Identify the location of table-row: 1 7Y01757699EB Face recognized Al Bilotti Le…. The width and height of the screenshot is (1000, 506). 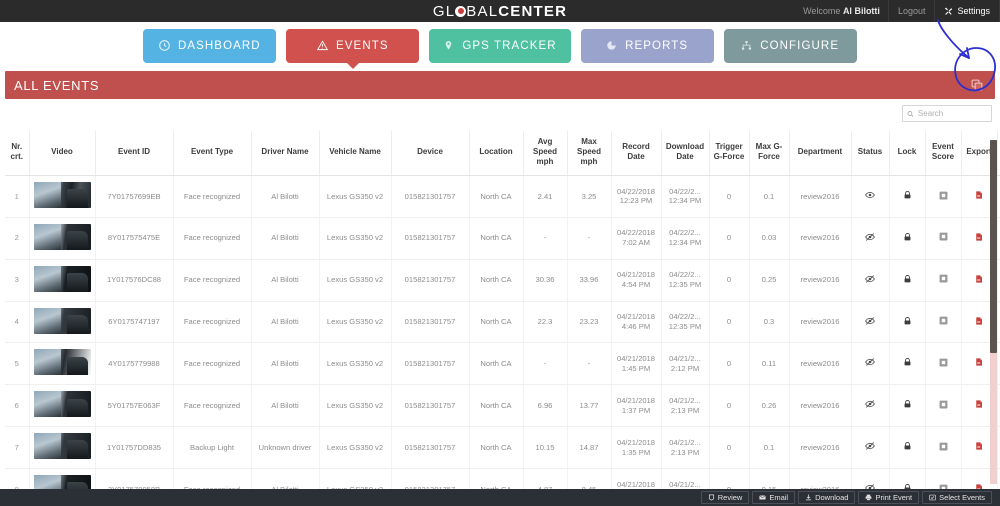
(502, 196).